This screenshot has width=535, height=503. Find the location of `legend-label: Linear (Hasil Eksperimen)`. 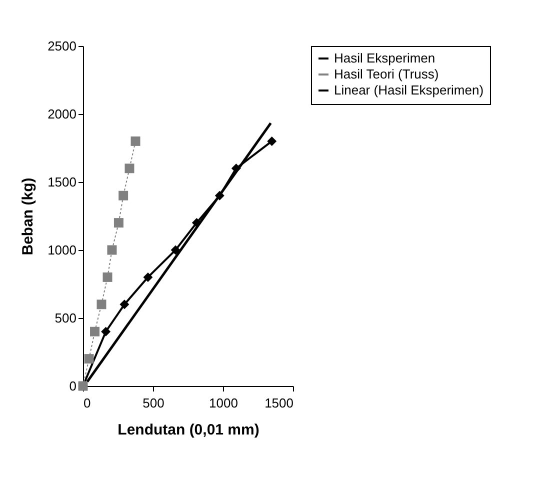

legend-label: Linear (Hasil Eksperimen) is located at coordinates (409, 90).